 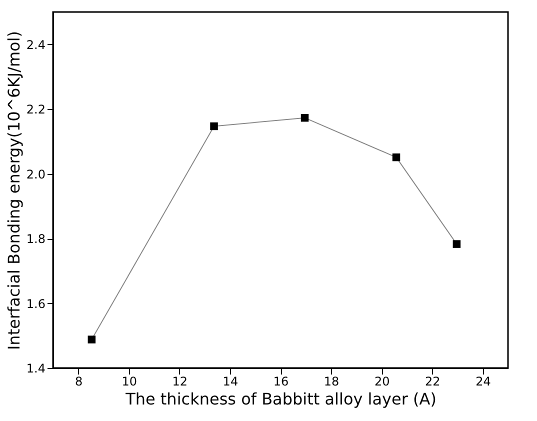 What do you see at coordinates (36, 45) in the screenshot?
I see `y-tick-label: 2.4` at bounding box center [36, 45].